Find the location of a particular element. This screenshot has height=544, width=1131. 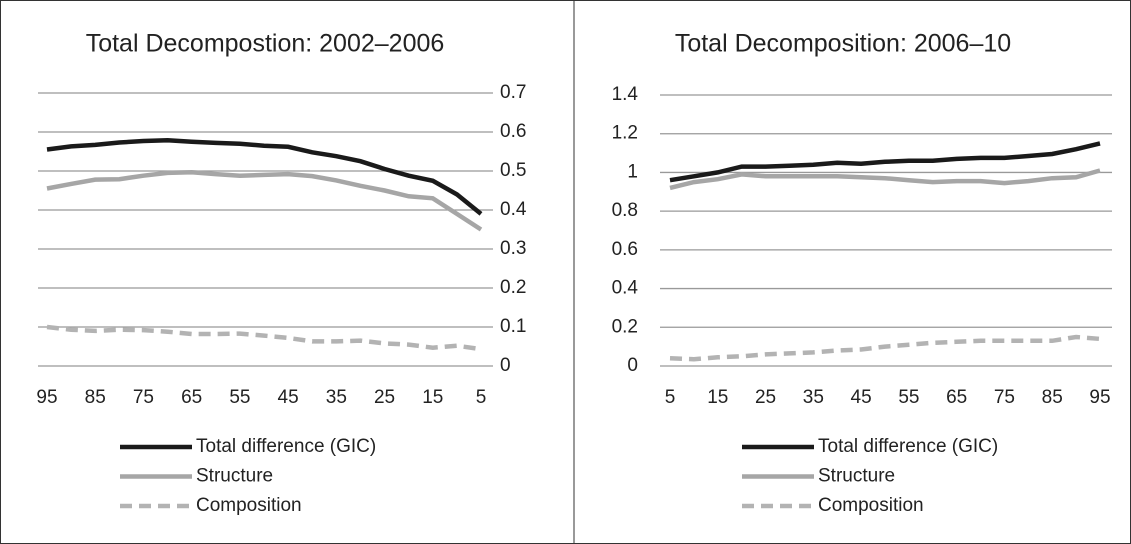

y-tick-label: 1 is located at coordinates (632, 171).